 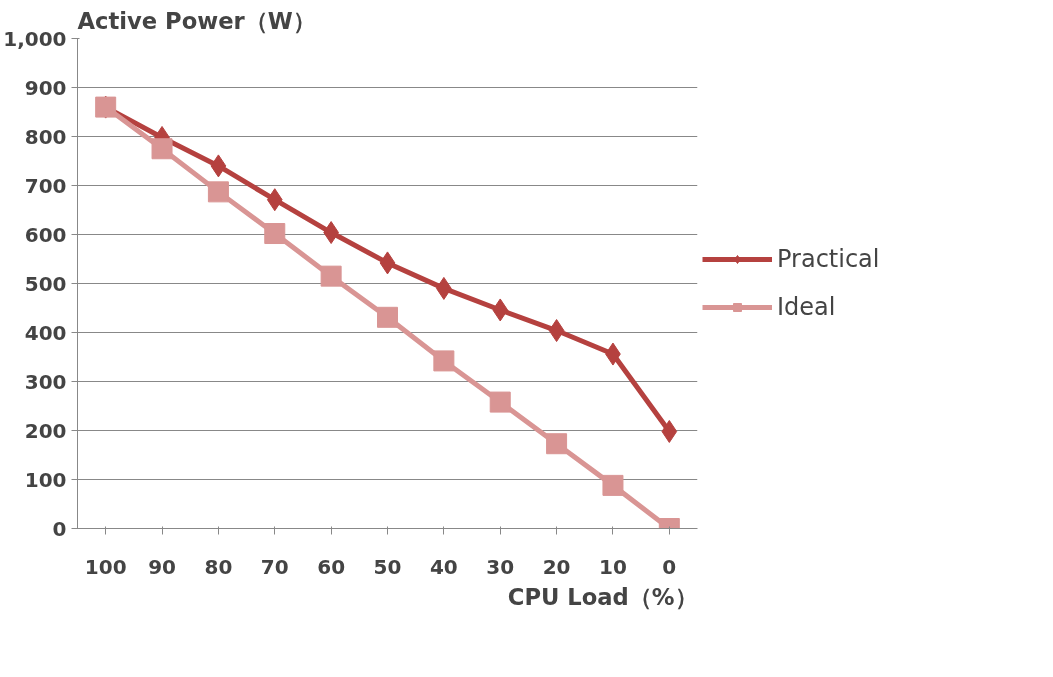 I want to click on x-tick-label: 20, so click(x=556, y=566).